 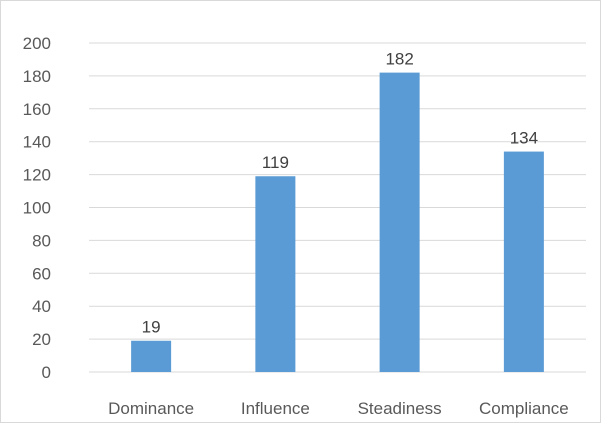 What do you see at coordinates (41, 240) in the screenshot?
I see `y-tick-label: 80` at bounding box center [41, 240].